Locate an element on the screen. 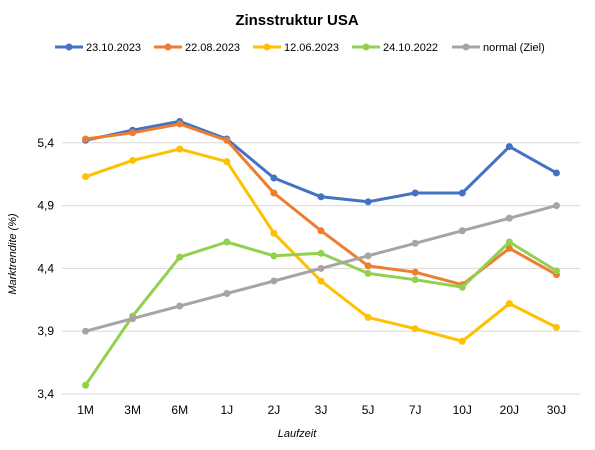 This screenshot has width=595, height=450. y-tick-label: 4,4 is located at coordinates (45, 268).